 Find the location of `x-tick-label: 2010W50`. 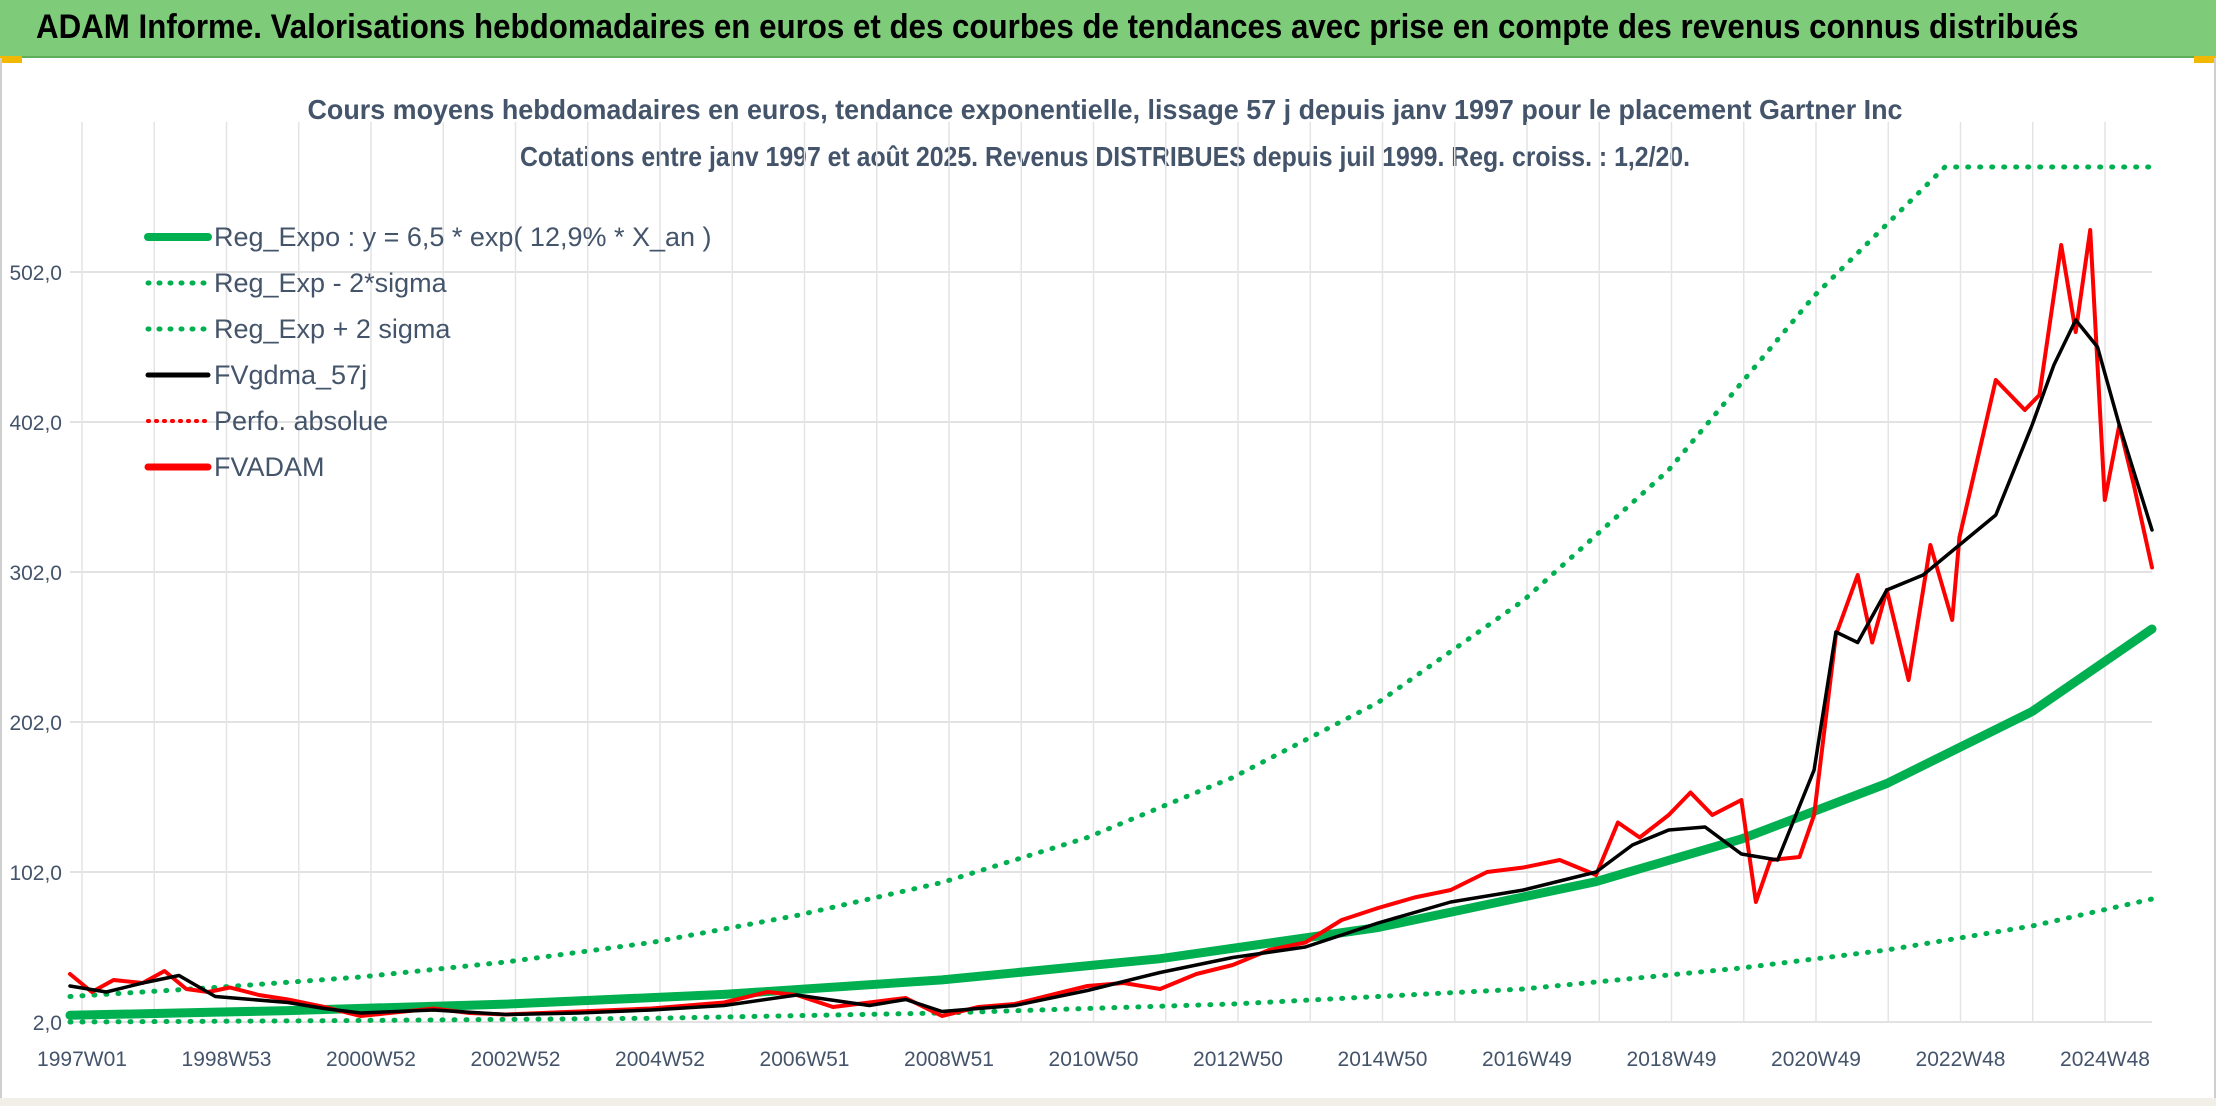

x-tick-label: 2010W50 is located at coordinates (1094, 1059).